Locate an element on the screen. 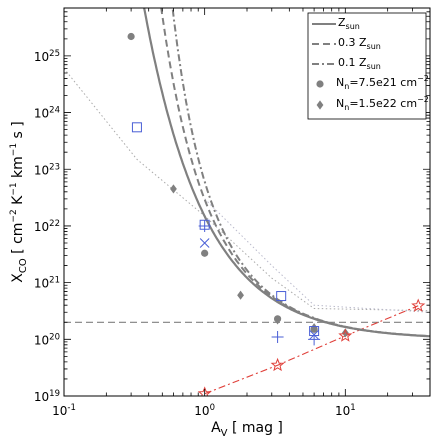  y-tick-labels: 1019 1020 1021 1022 1023 1024 1025 is located at coordinates (47, 226).